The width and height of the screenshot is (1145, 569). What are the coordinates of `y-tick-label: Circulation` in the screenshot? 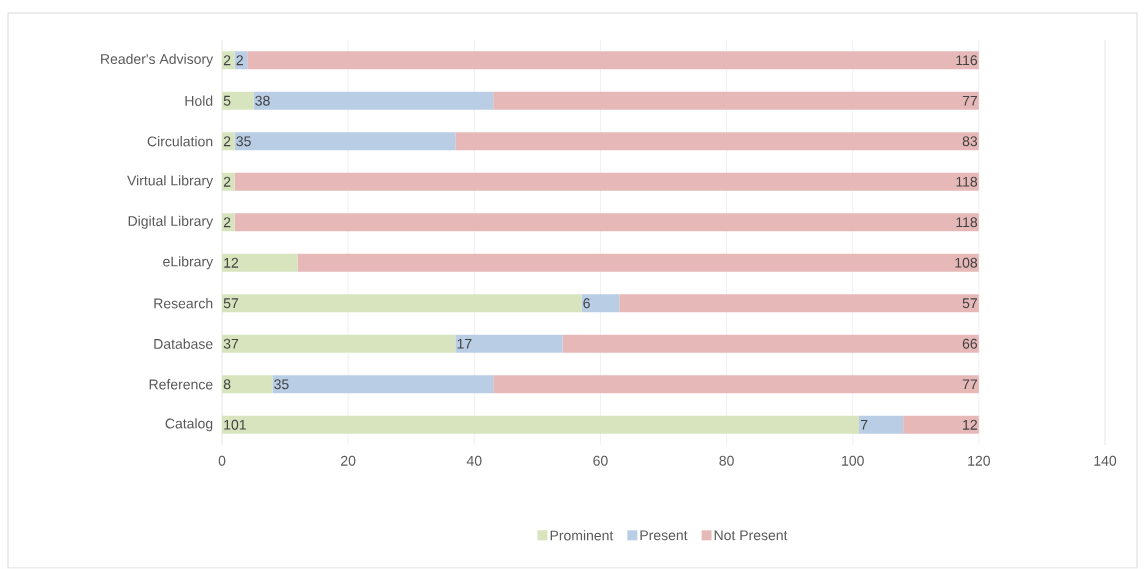 It's located at (180, 141).